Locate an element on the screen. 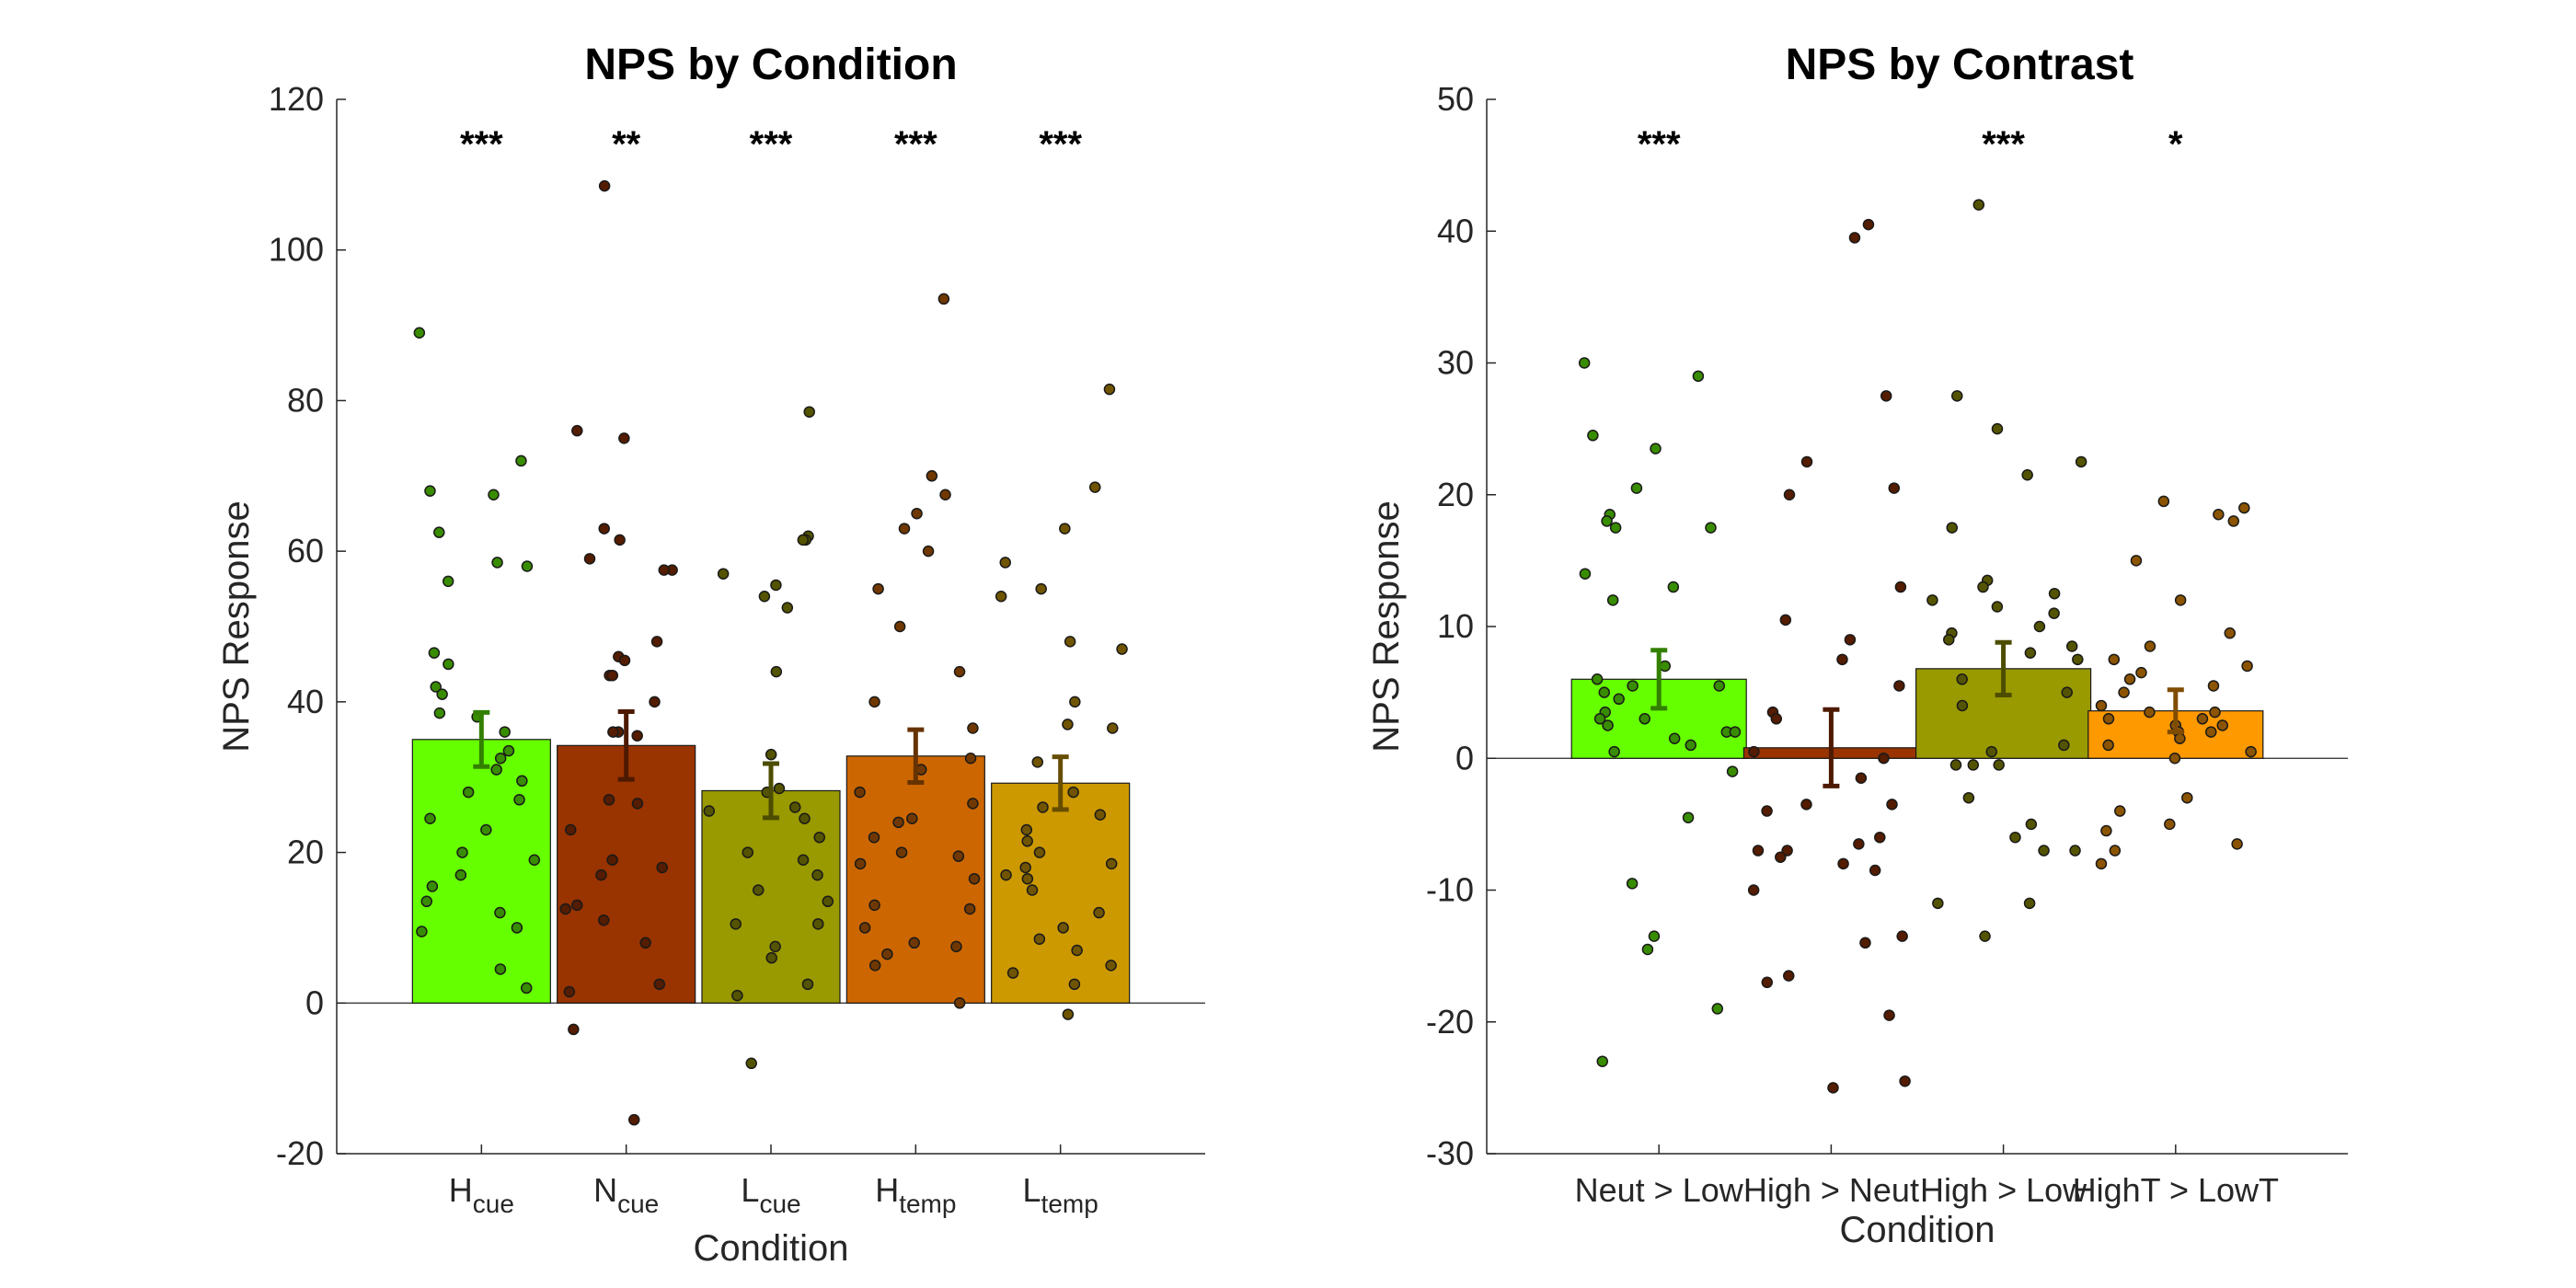  x-tick-label: Lcue is located at coordinates (770, 1194).